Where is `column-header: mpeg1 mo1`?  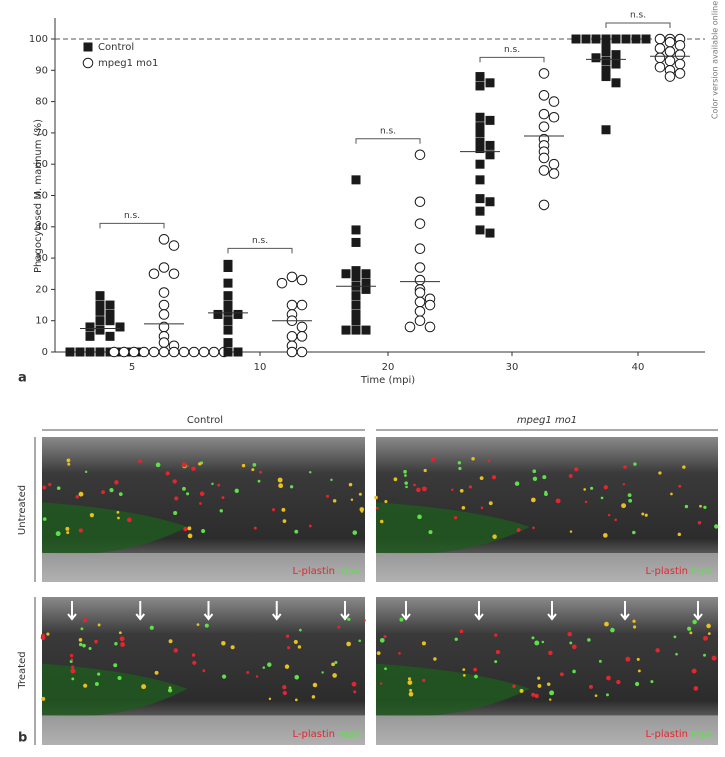 column-header: mpeg1 mo1 is located at coordinates (547, 420).